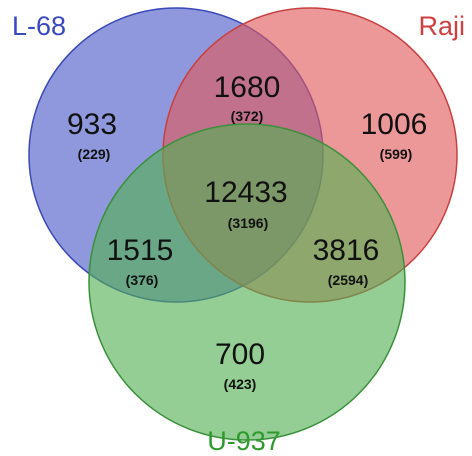 This screenshot has height=456, width=472. Describe the element at coordinates (142, 280) in the screenshot. I see `sub-l68-u937: (376)` at that location.